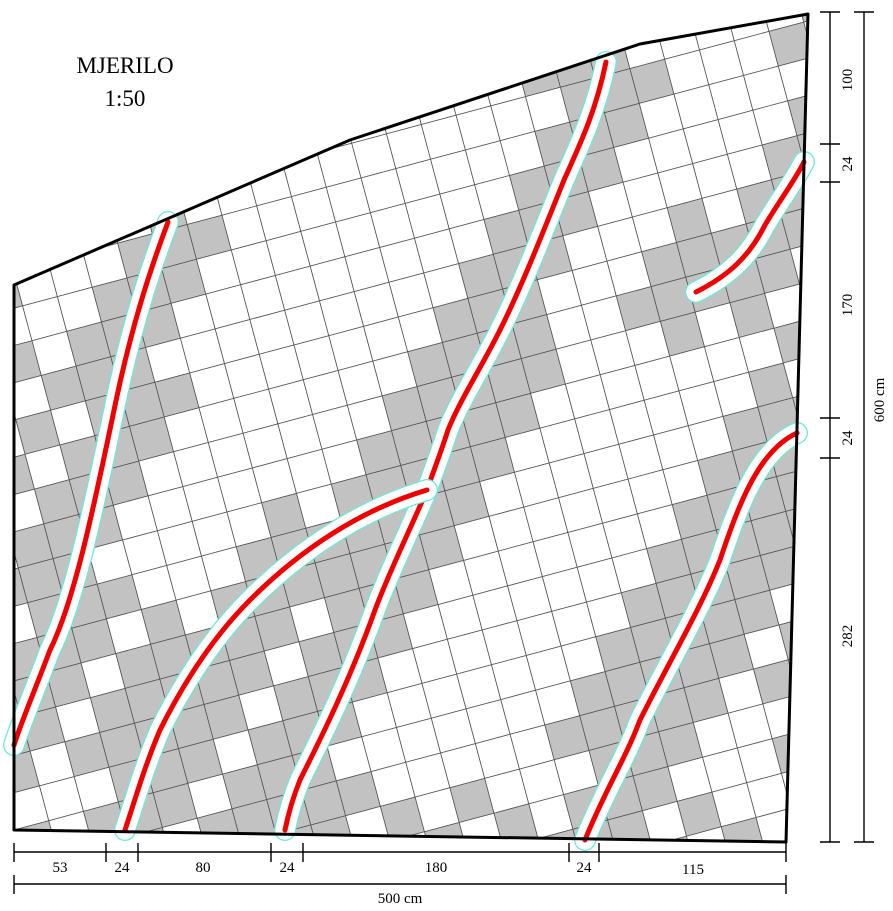  What do you see at coordinates (585, 868) in the screenshot?
I see `bottom-dimension-6: 24` at bounding box center [585, 868].